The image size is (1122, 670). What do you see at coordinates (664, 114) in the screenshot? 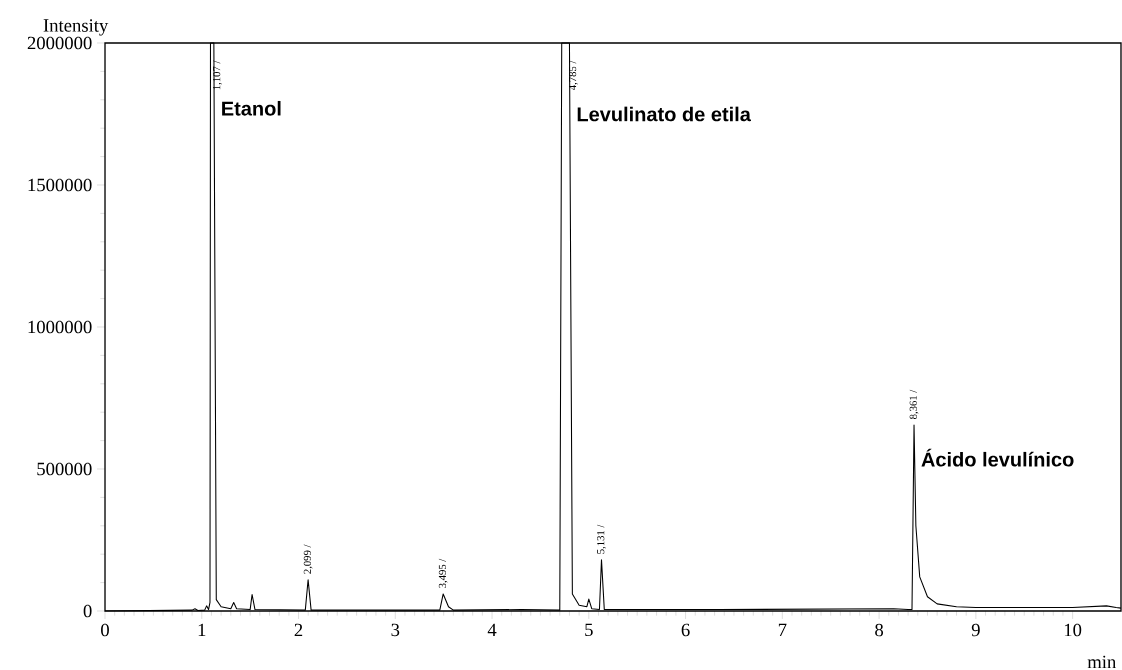
I see `annotation: Levulinato de etila` at bounding box center [664, 114].